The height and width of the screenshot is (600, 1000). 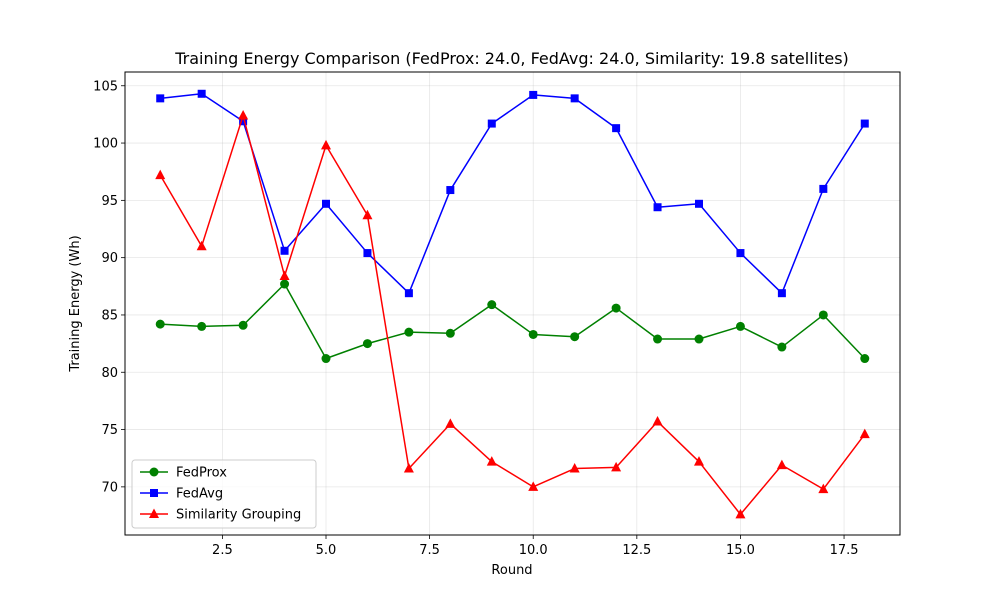 I want to click on legend-item-similarity-grouping: Similarity Grouping, so click(x=220, y=515).